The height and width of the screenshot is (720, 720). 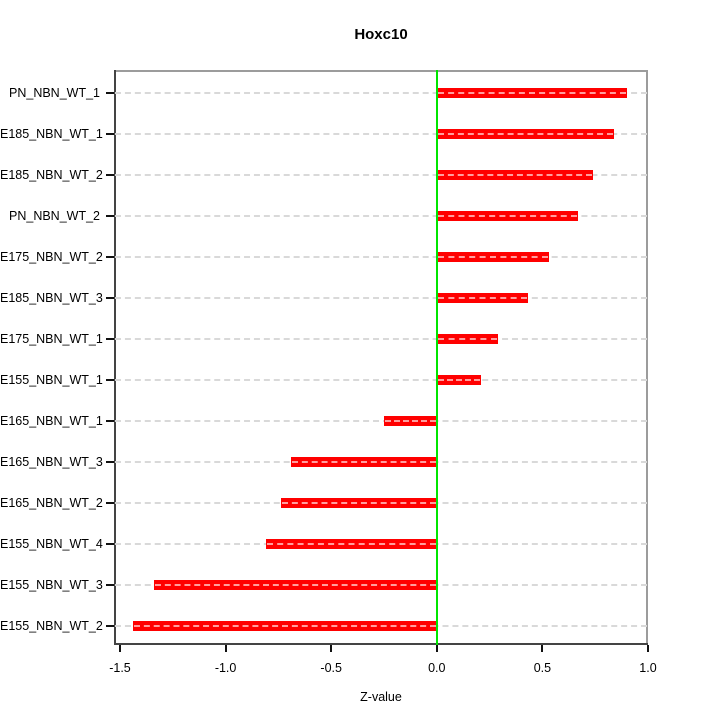 I want to click on x-tick-label: -0.5, so click(x=331, y=668).